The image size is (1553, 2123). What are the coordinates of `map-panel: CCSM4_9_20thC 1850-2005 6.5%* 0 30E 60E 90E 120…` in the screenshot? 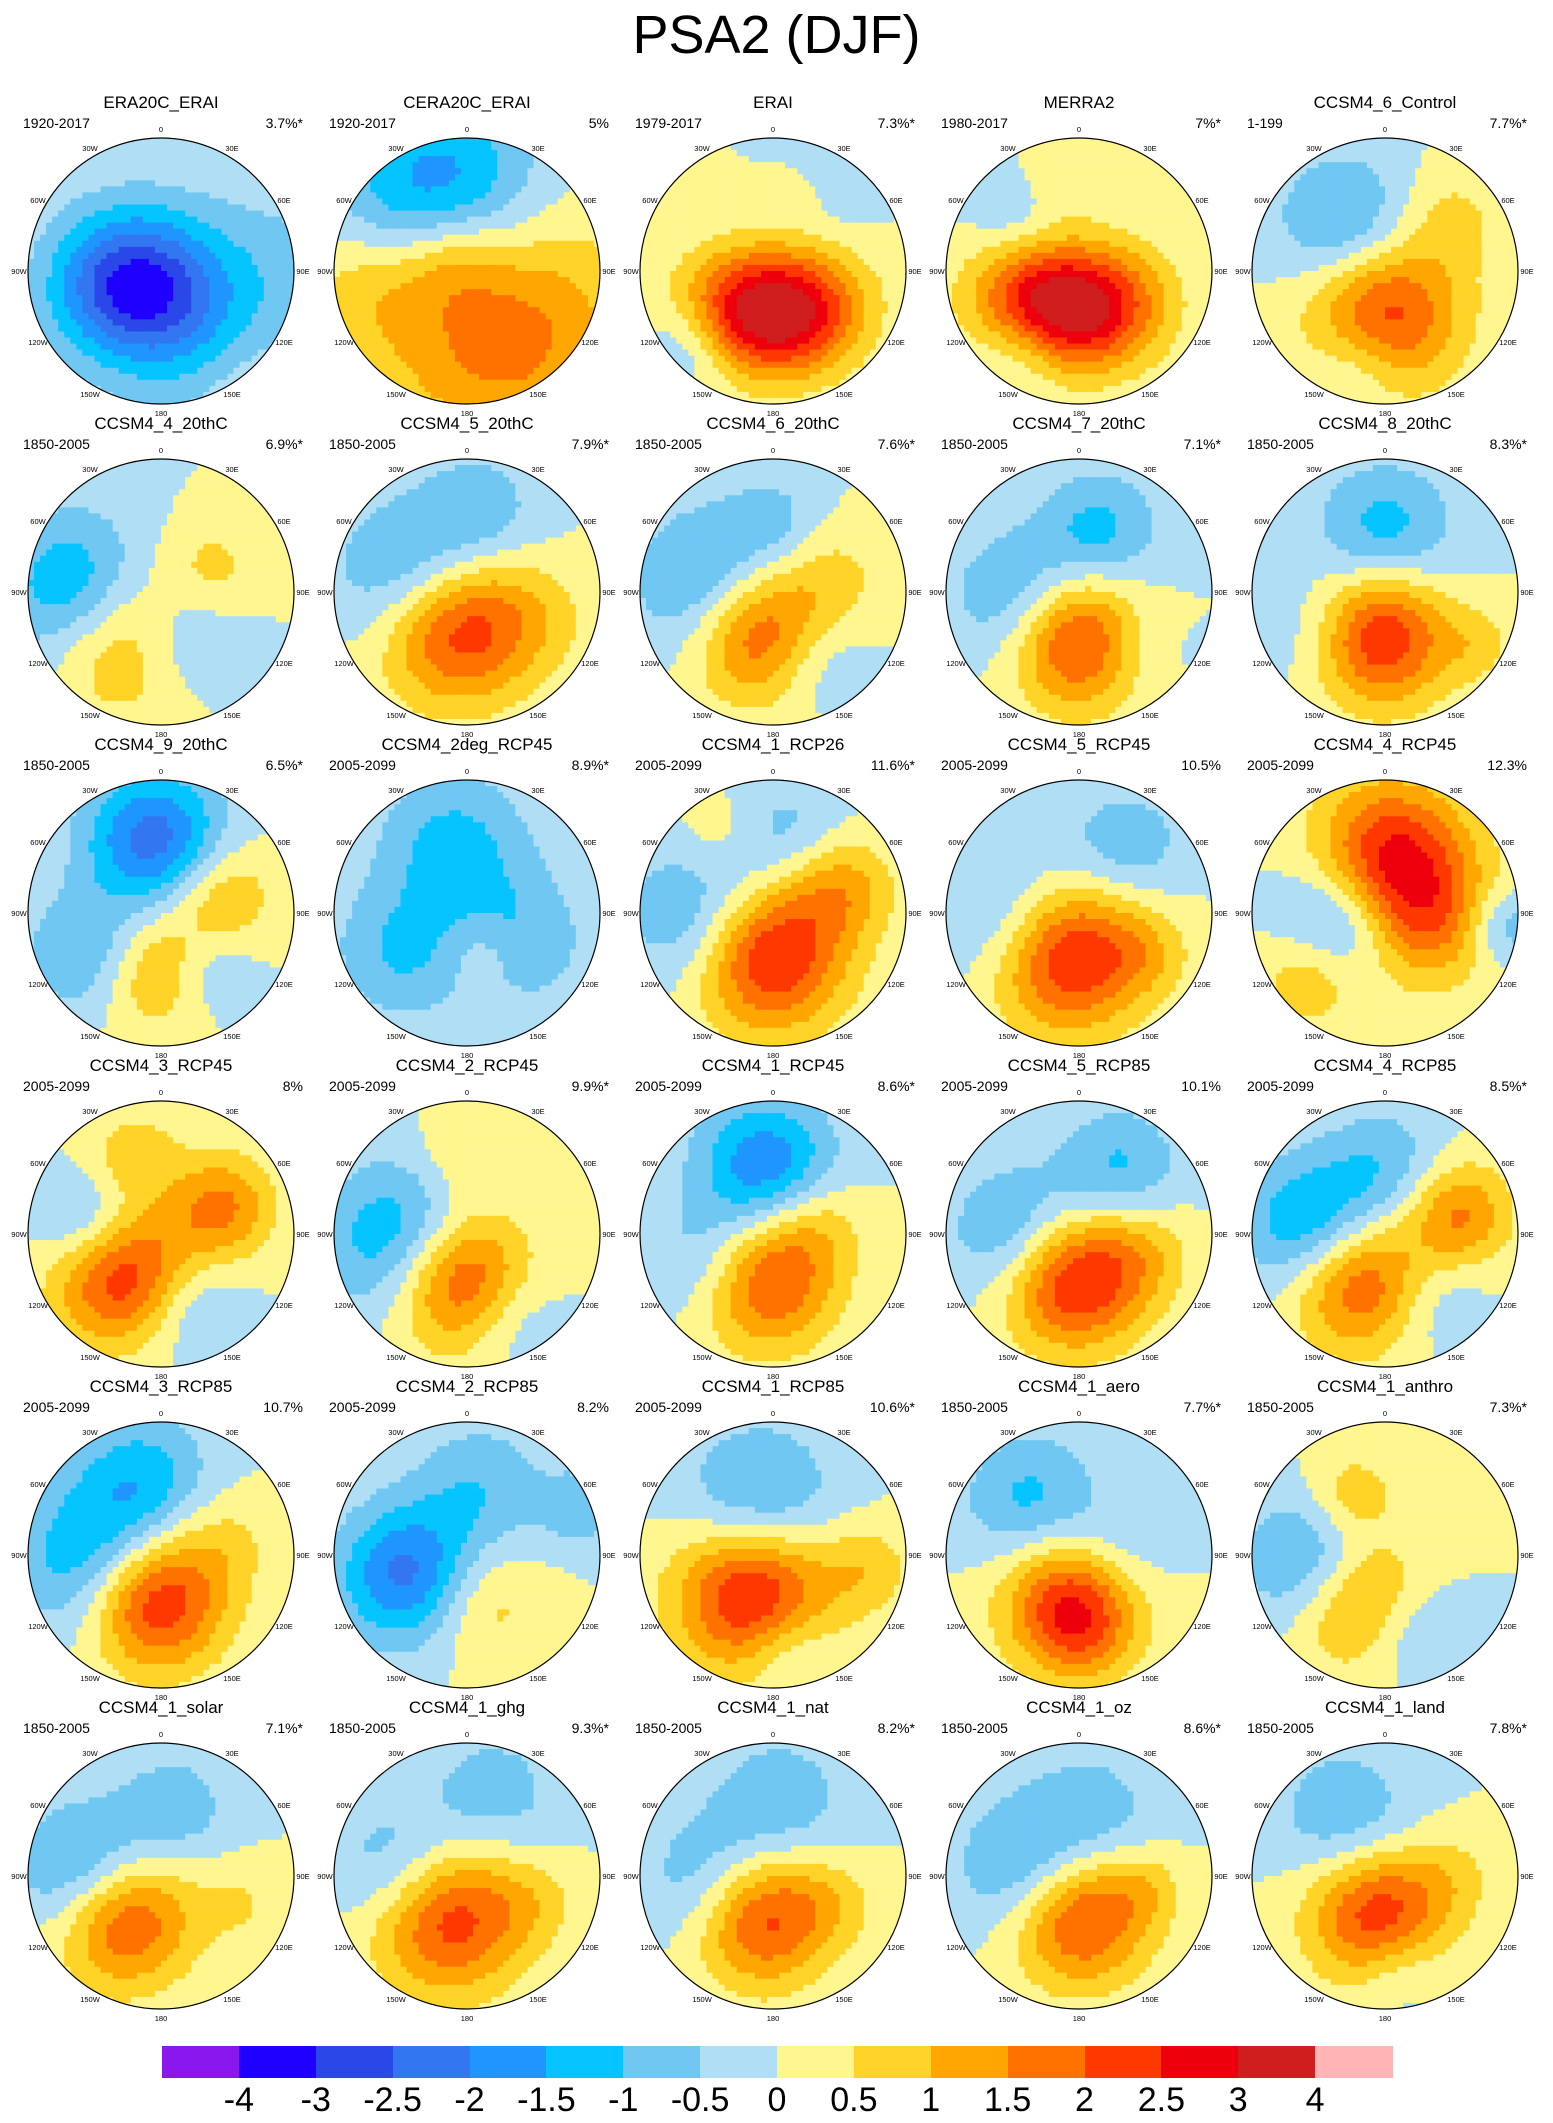 It's located at (161, 897).